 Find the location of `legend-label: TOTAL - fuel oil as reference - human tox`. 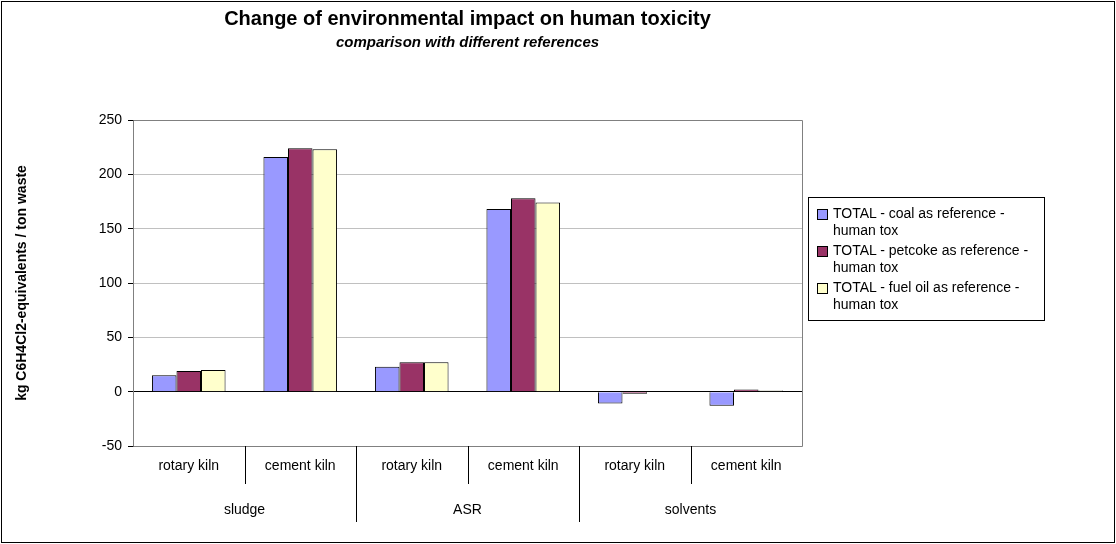

legend-label: TOTAL - fuel oil as reference - human tox is located at coordinates (927, 296).